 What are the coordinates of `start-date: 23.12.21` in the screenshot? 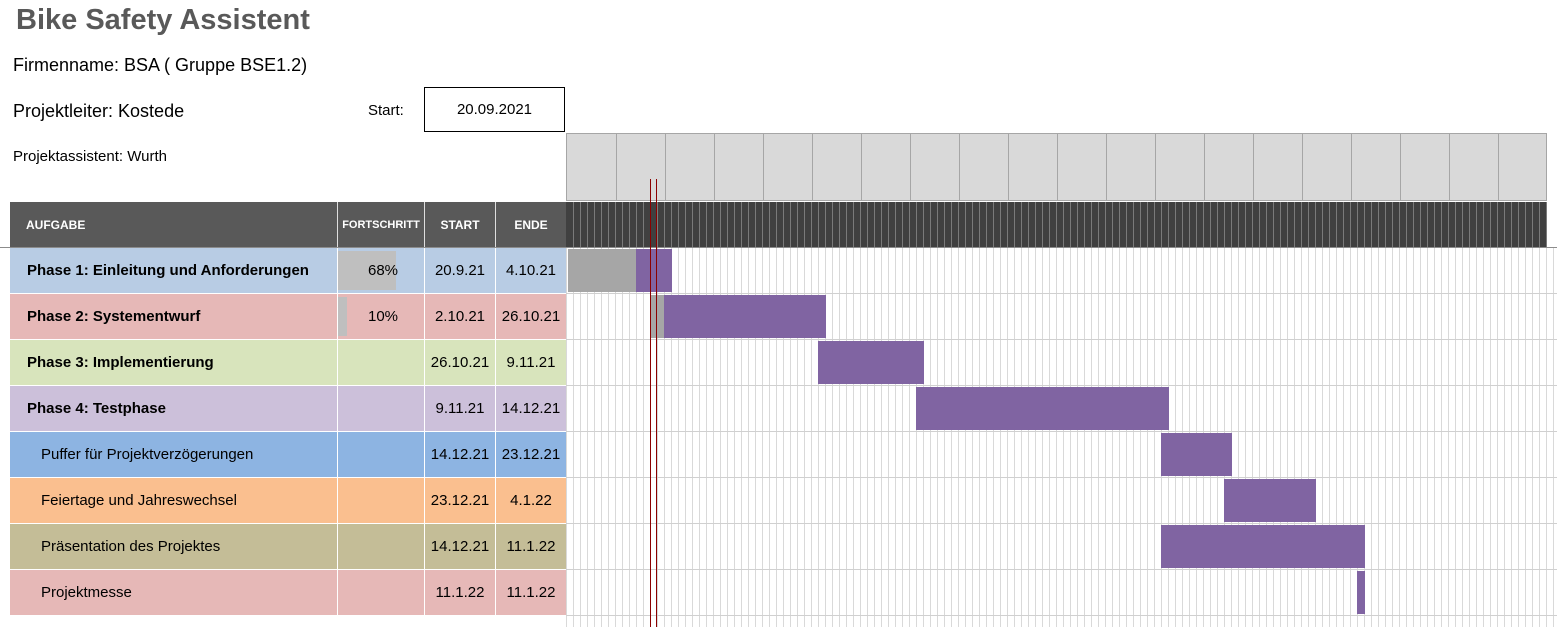 It's located at (460, 500).